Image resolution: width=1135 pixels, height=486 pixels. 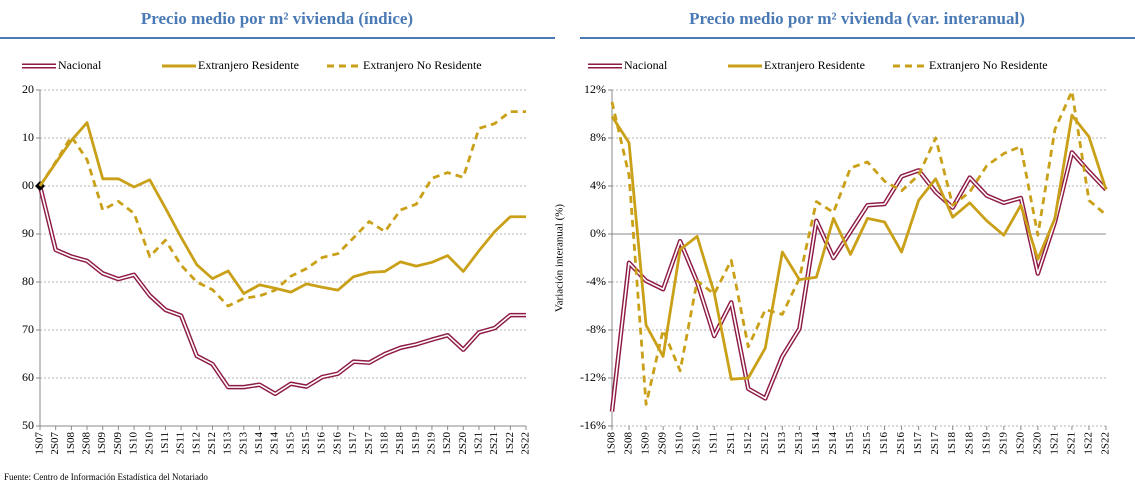 What do you see at coordinates (560, 258) in the screenshot?
I see `y-axis-label: Variación interanual (%)` at bounding box center [560, 258].